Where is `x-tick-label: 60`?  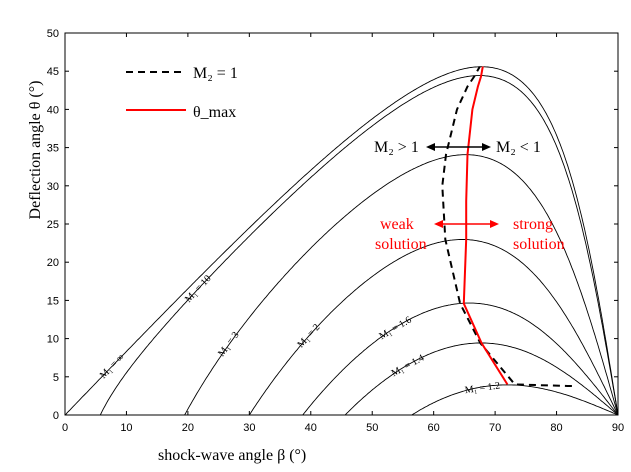
x-tick-label: 60 is located at coordinates (434, 428).